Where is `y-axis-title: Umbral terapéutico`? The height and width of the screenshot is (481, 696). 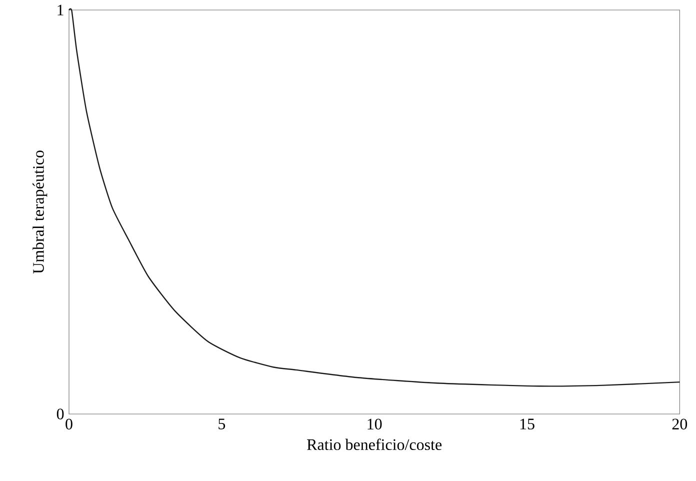 y-axis-title: Umbral terapéutico is located at coordinates (40, 212).